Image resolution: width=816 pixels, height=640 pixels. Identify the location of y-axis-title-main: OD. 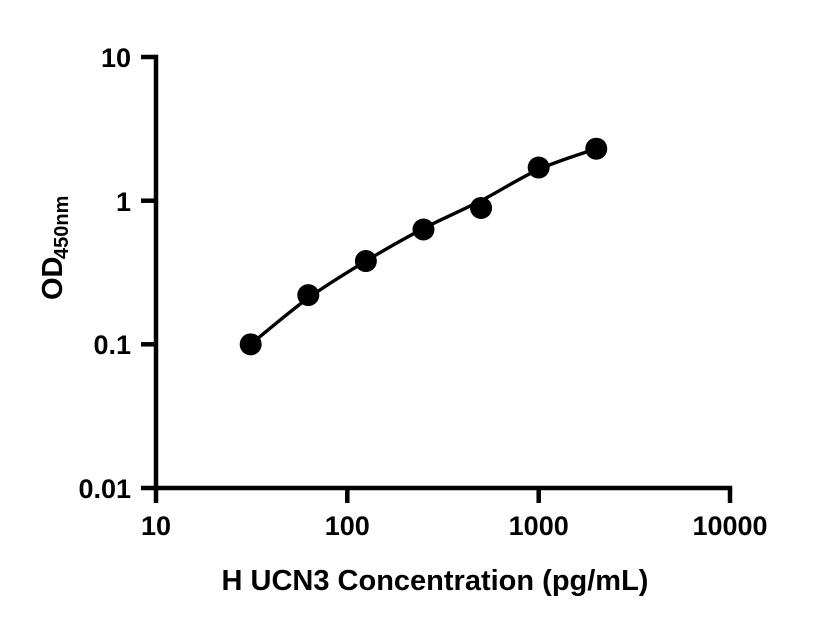
(53, 279).